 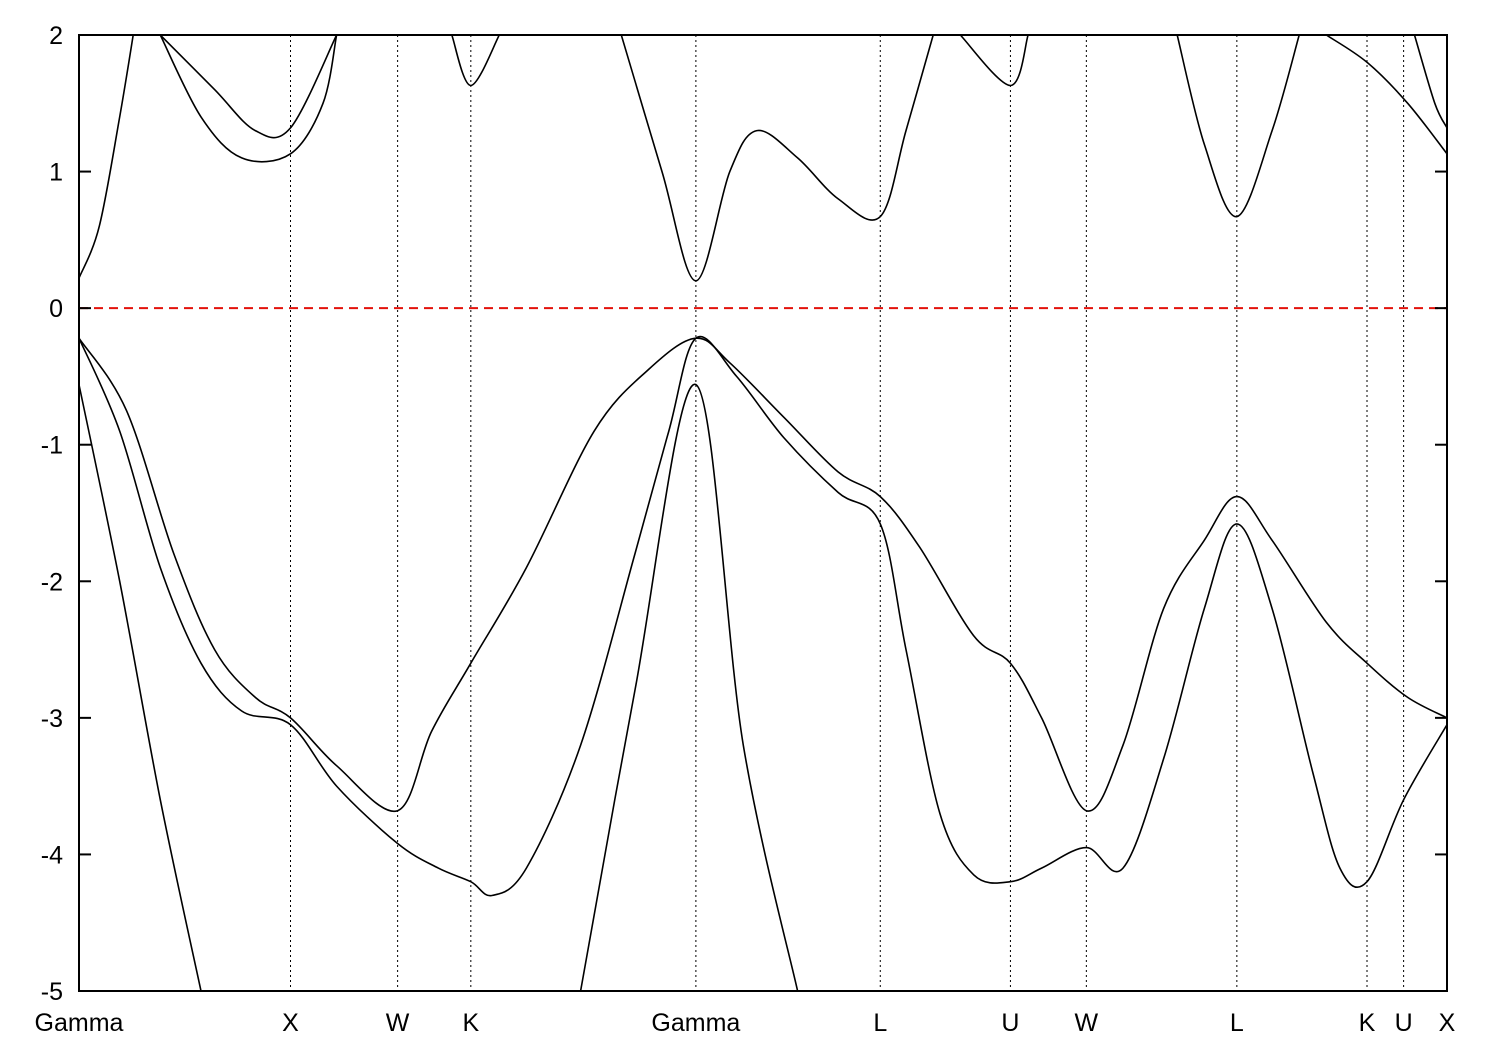 What do you see at coordinates (52, 446) in the screenshot?
I see `y-tick-label: -1` at bounding box center [52, 446].